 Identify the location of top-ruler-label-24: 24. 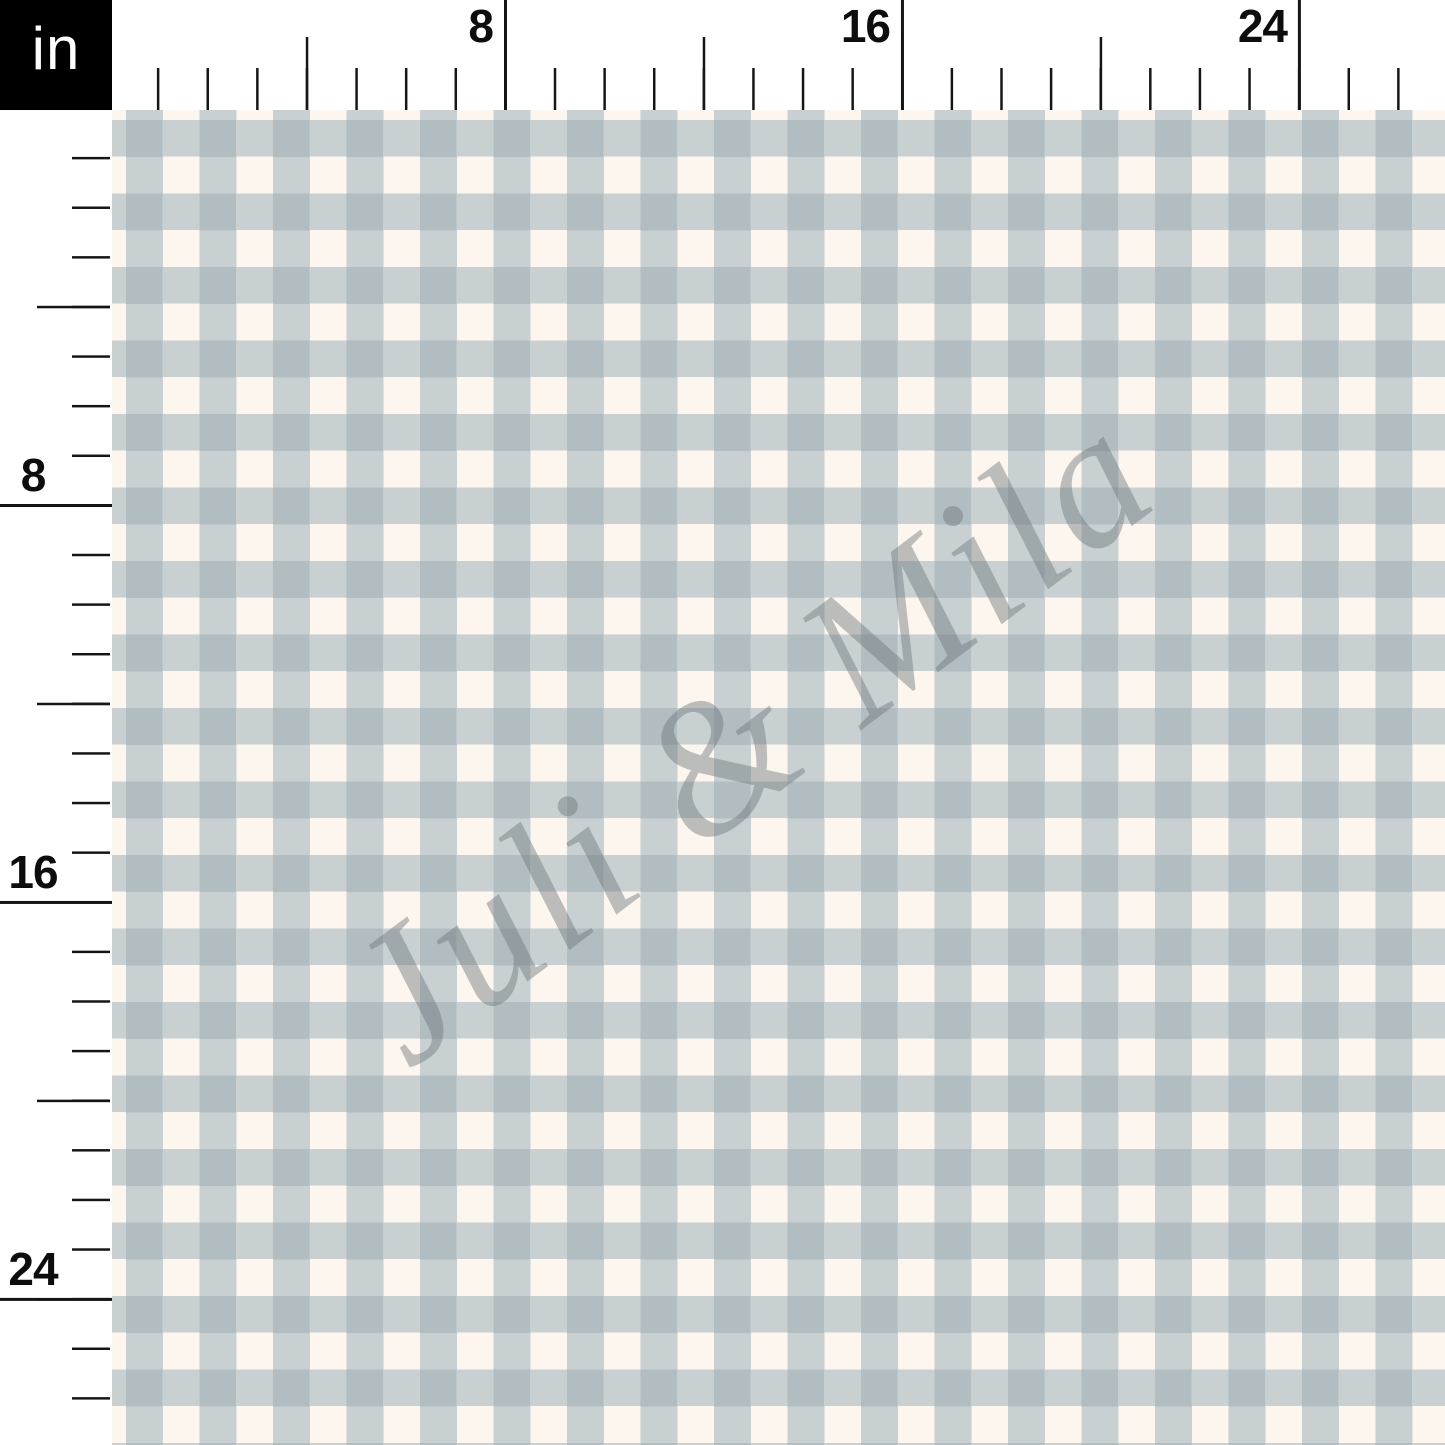
(1262, 26).